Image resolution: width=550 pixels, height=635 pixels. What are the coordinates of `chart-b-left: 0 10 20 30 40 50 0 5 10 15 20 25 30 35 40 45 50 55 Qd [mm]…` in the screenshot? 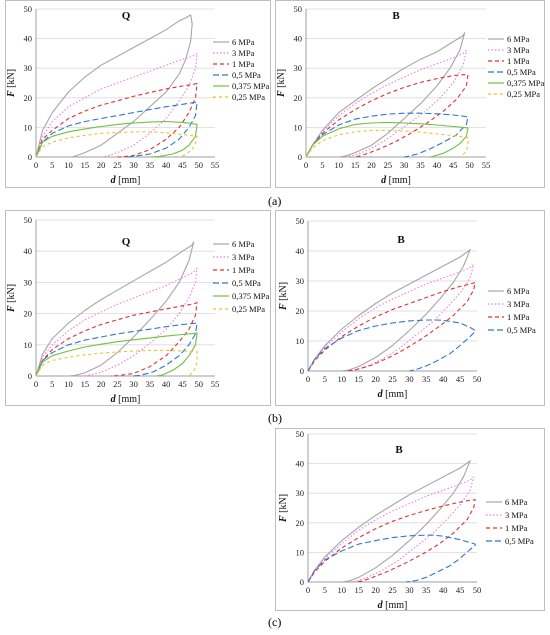 It's located at (138, 310).